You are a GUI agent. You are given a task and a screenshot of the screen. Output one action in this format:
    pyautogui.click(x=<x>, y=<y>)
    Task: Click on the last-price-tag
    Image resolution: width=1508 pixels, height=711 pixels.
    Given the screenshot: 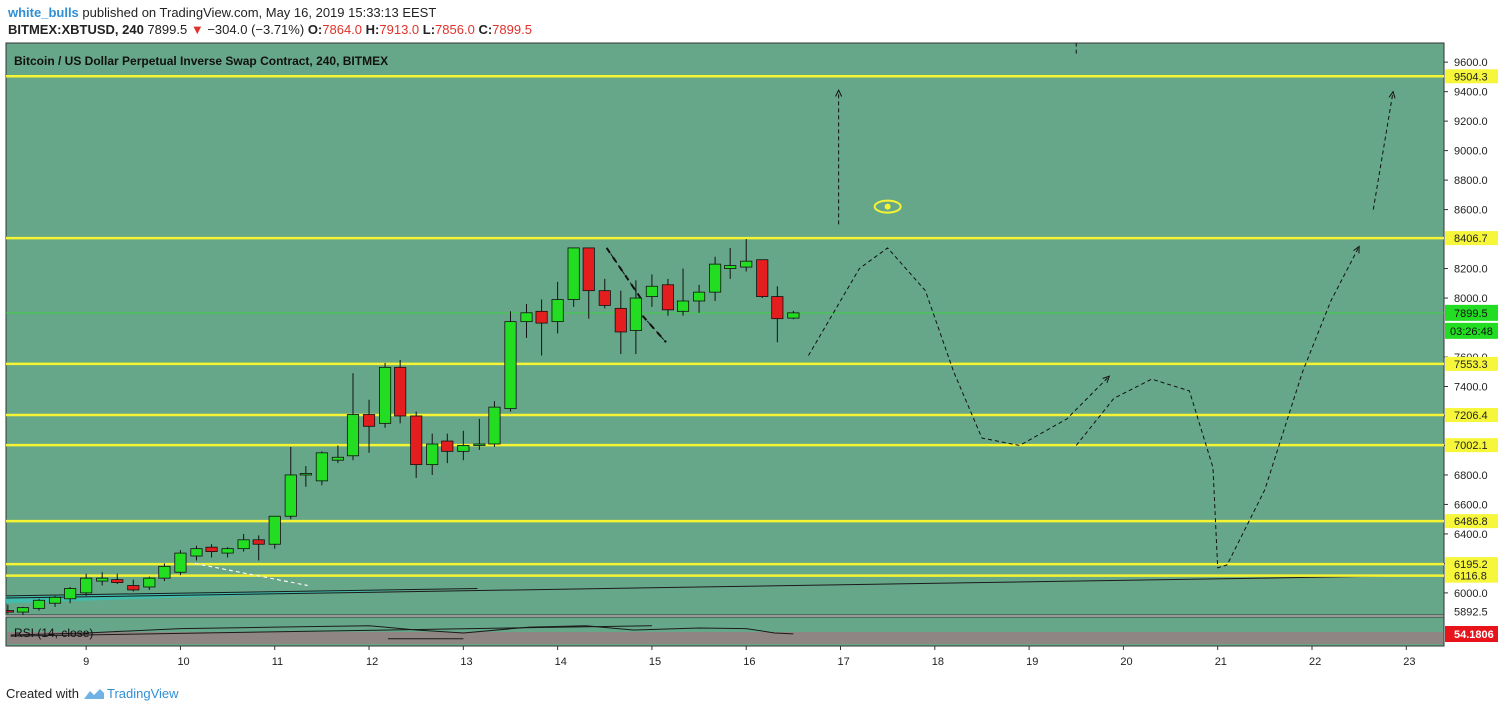 What is the action you would take?
    pyautogui.click(x=1471, y=312)
    